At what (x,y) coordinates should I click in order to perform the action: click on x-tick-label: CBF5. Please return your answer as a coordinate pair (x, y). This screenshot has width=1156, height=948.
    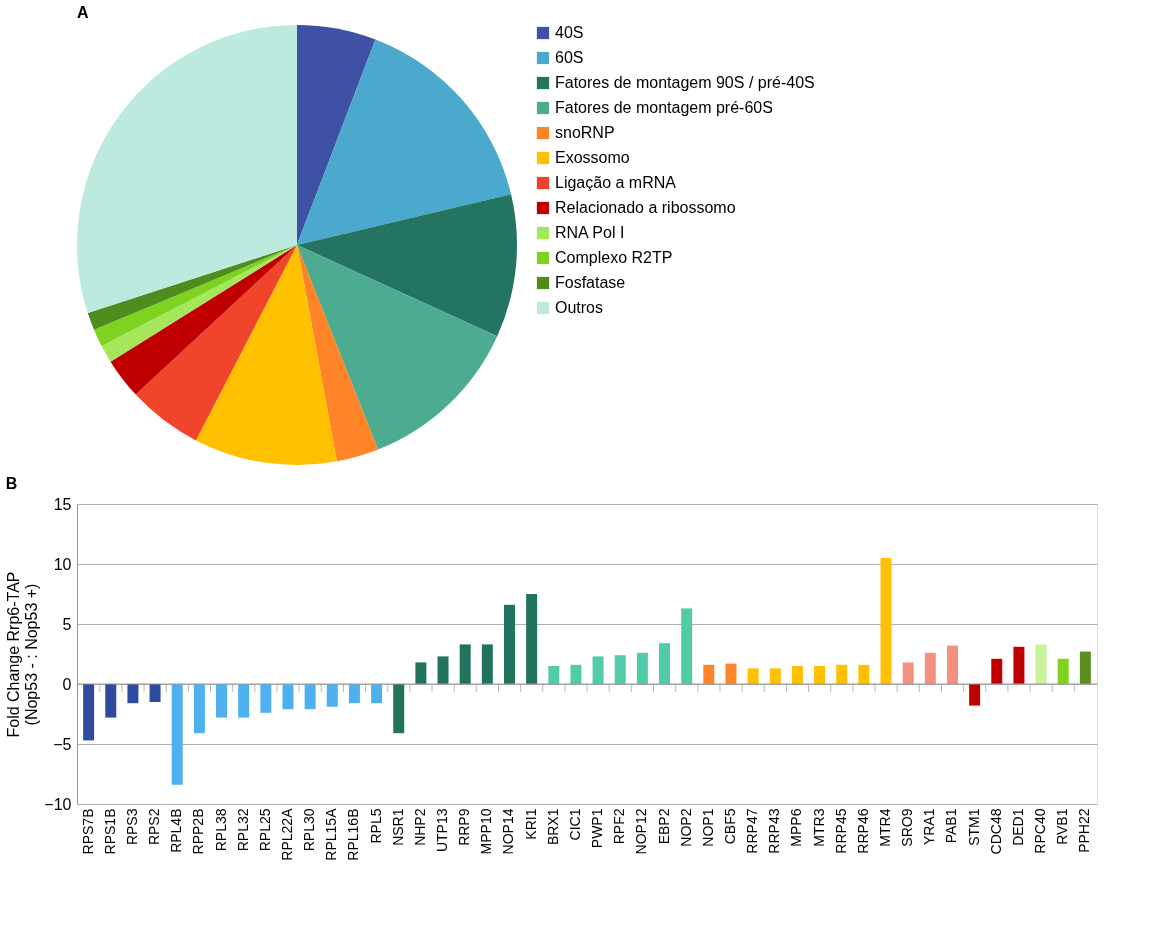
    Looking at the image, I should click on (729, 826).